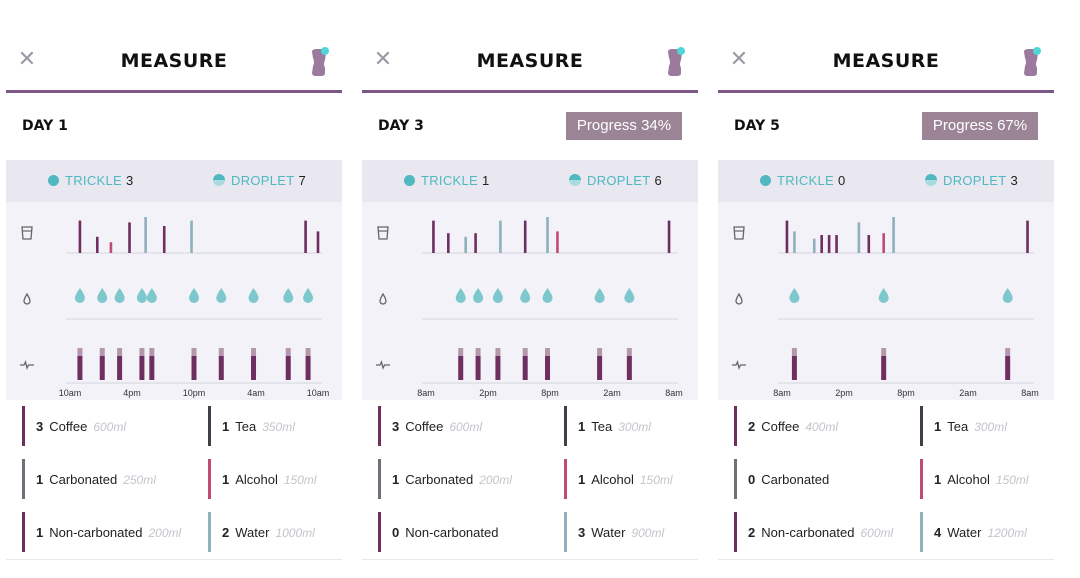  What do you see at coordinates (96, 479) in the screenshot?
I see `drink-text: 1 Carbonated 250ml` at bounding box center [96, 479].